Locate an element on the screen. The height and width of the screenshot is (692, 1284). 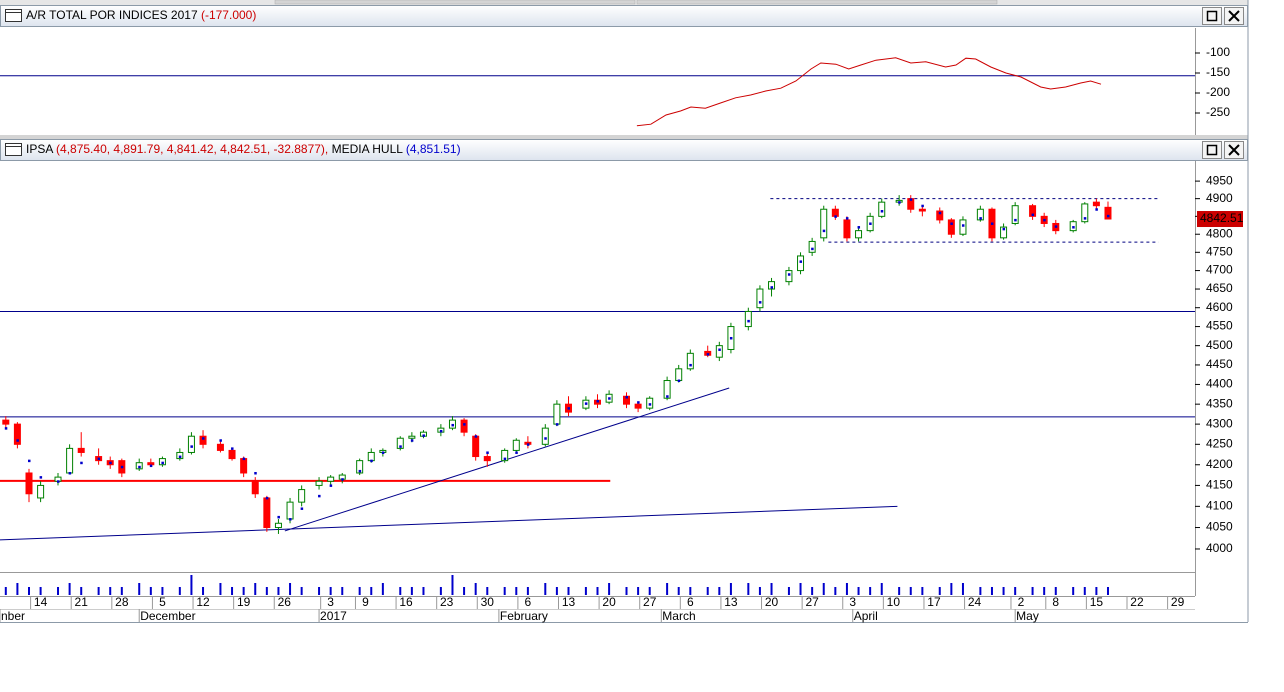
month-label: March is located at coordinates (678, 616).